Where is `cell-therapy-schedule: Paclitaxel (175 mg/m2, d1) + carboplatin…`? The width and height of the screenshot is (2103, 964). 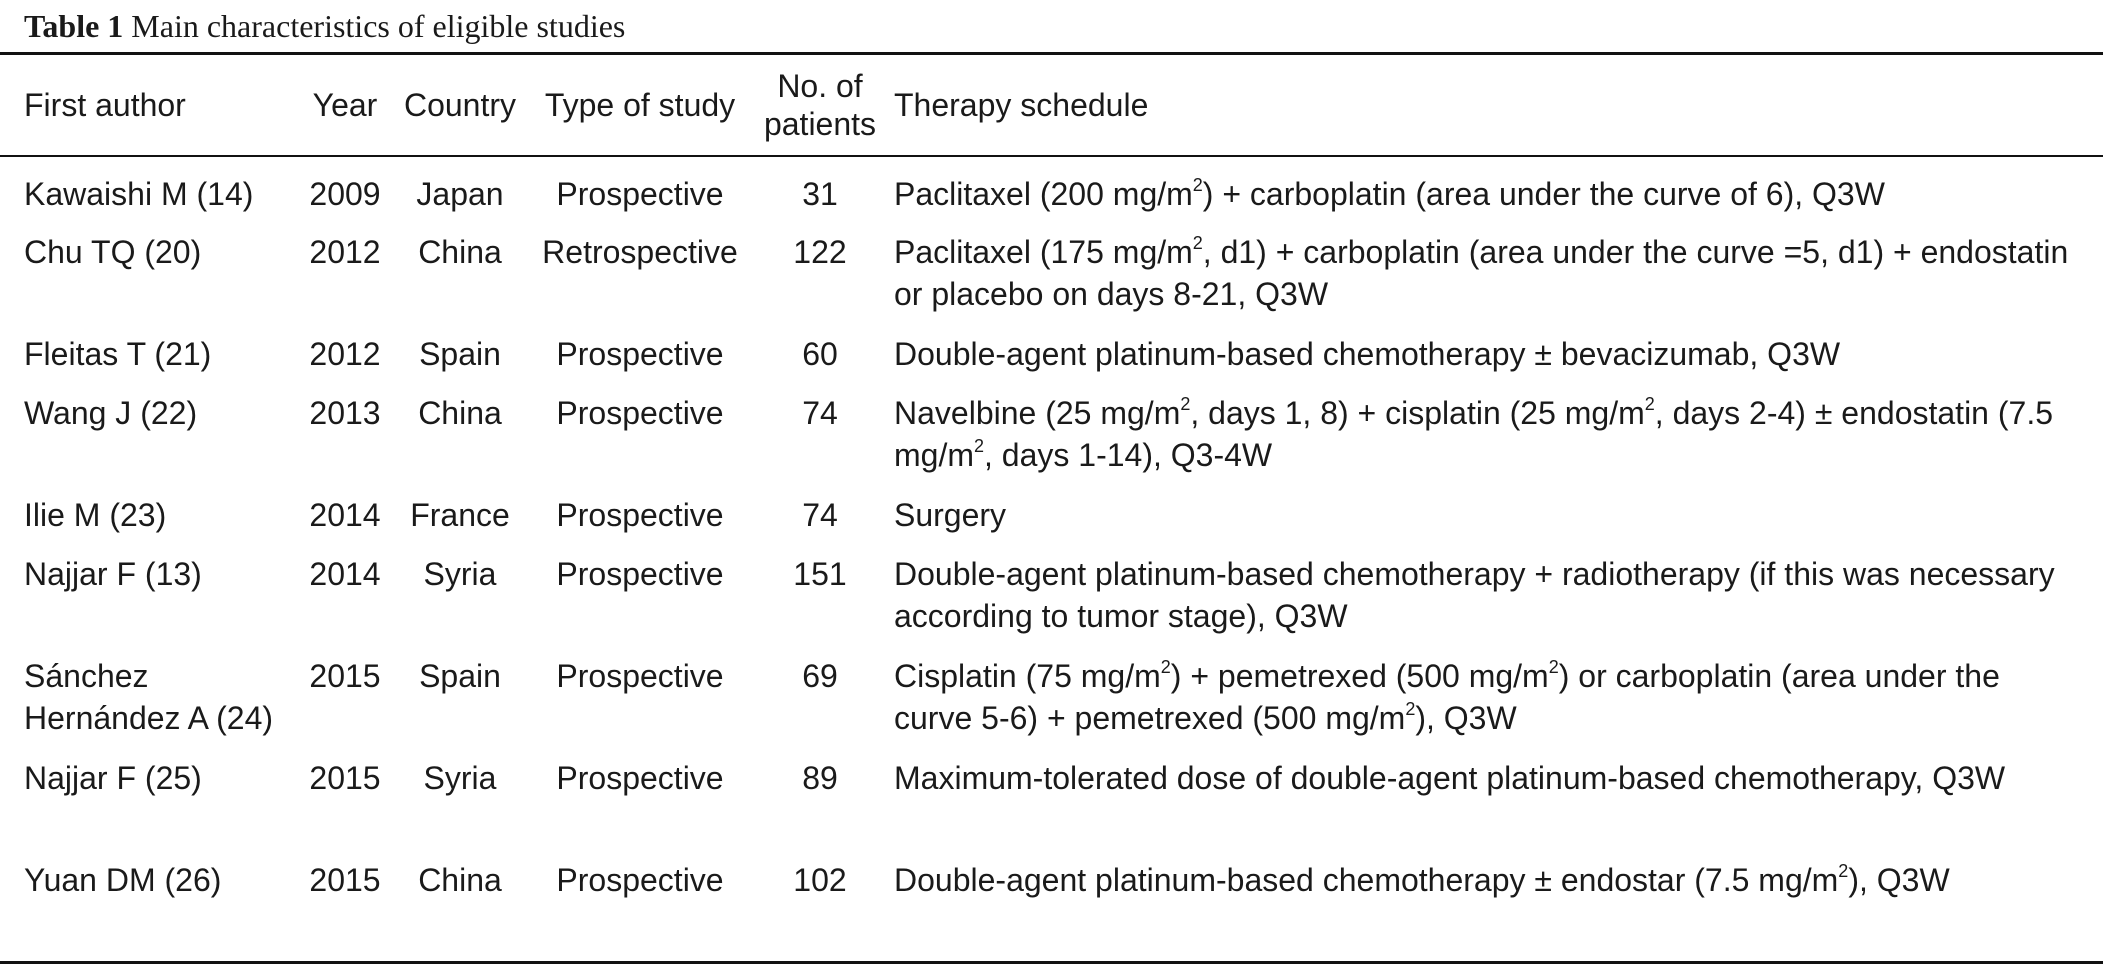
cell-therapy-schedule: Paclitaxel (175 mg/m2, d1) + carboplatin… is located at coordinates (1496, 274).